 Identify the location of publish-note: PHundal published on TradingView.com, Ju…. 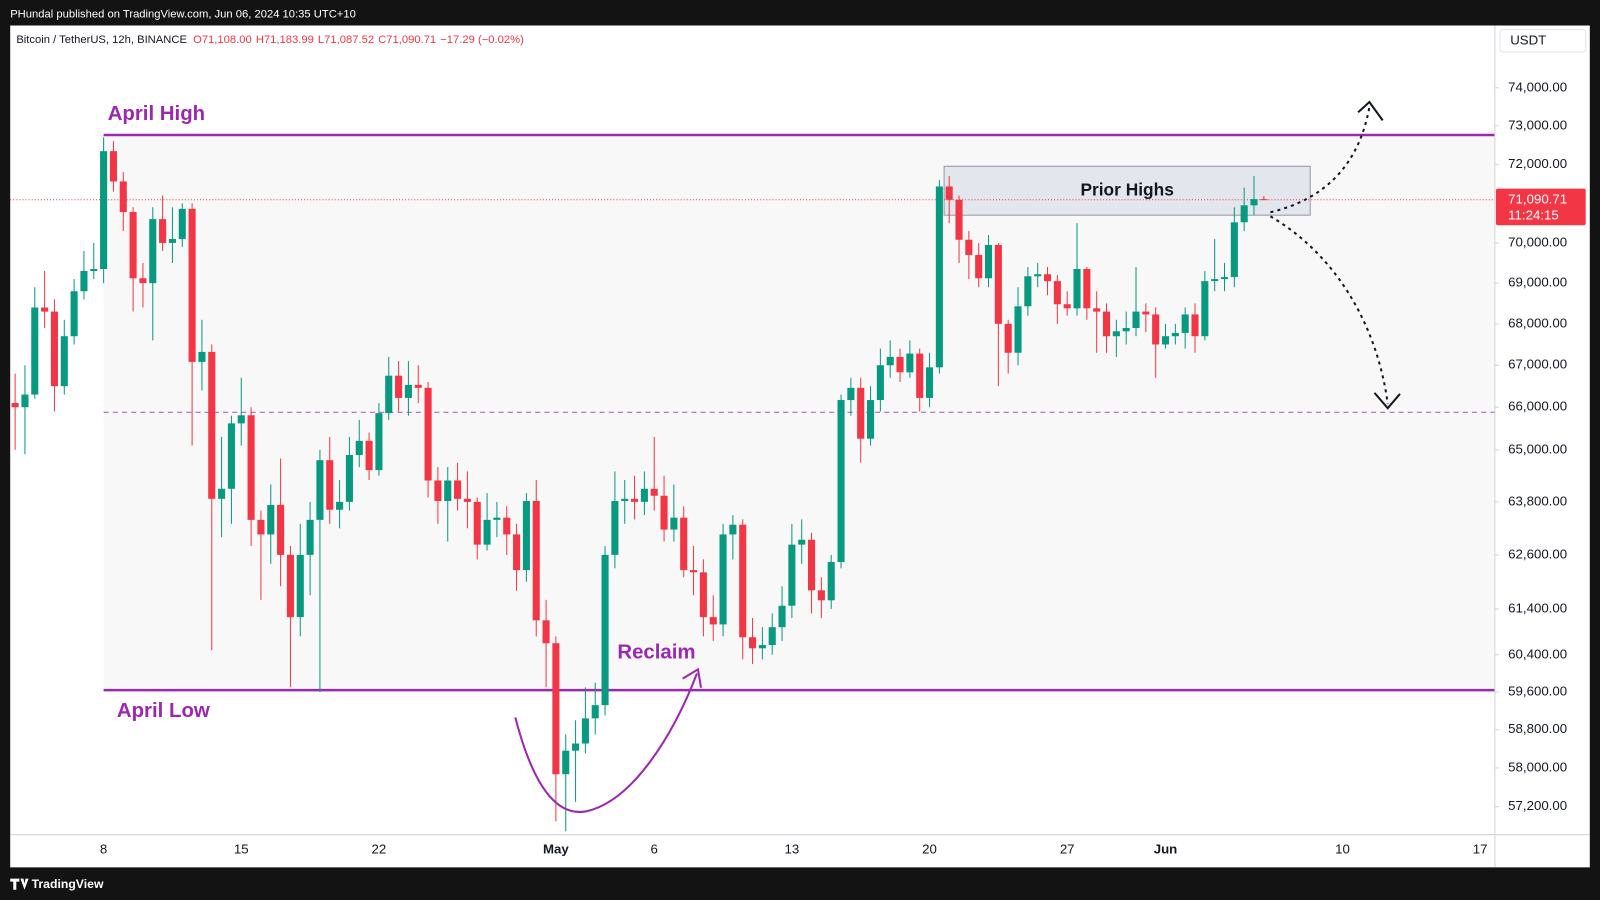
(183, 14).